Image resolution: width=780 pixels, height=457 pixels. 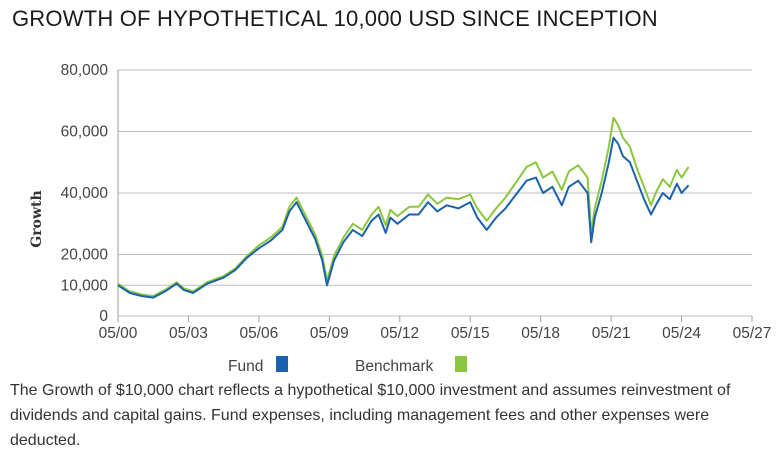 What do you see at coordinates (461, 364) in the screenshot?
I see `legend-benchmark-swatch` at bounding box center [461, 364].